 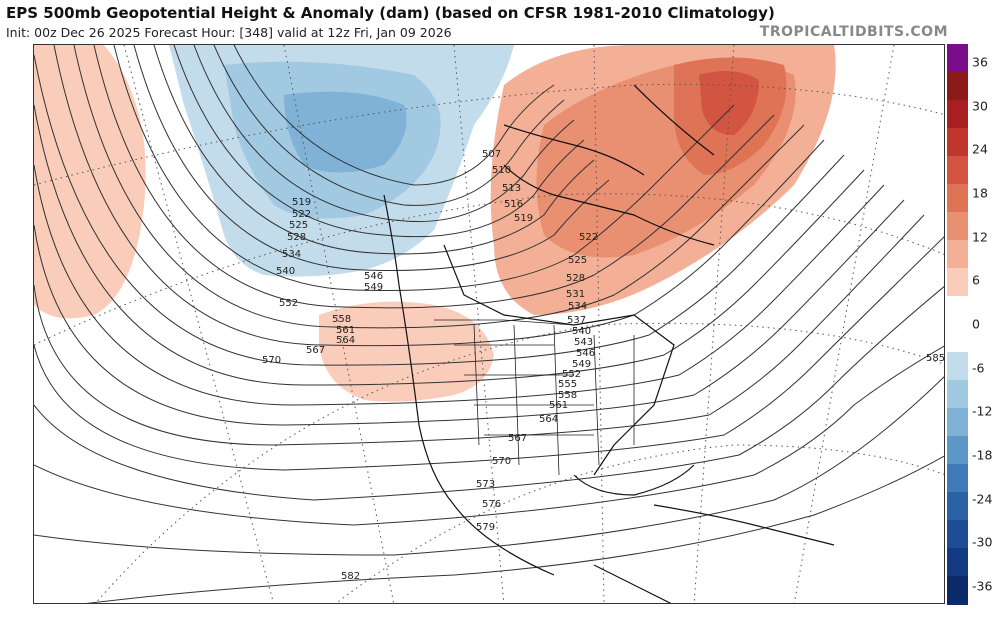 I want to click on contour-label: 576, so click(x=491, y=504).